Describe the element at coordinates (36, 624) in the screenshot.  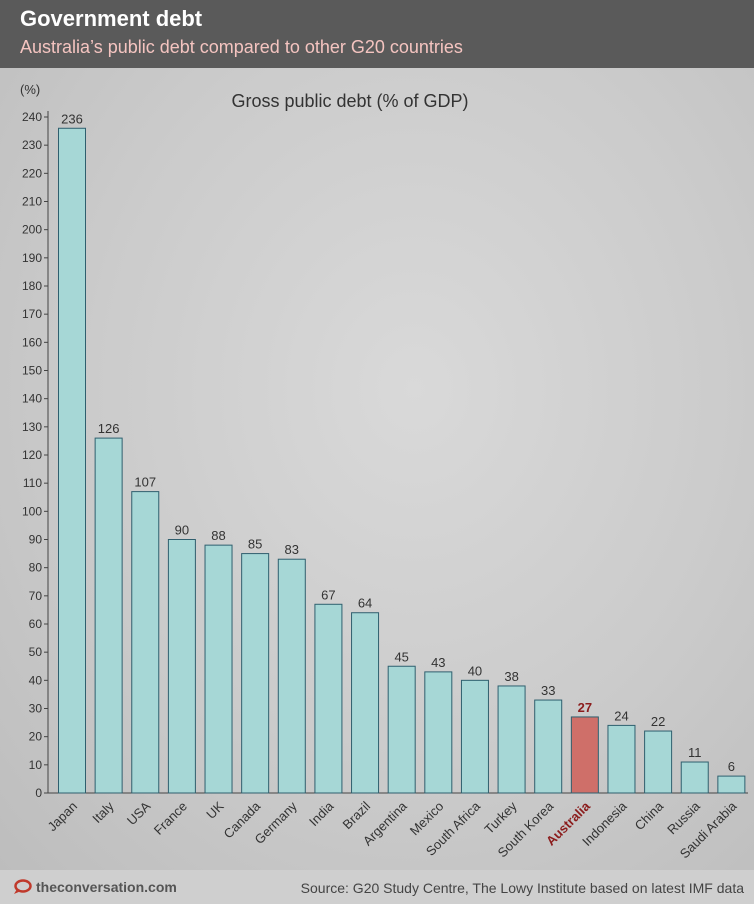
I see `y-tick-label: 60` at that location.